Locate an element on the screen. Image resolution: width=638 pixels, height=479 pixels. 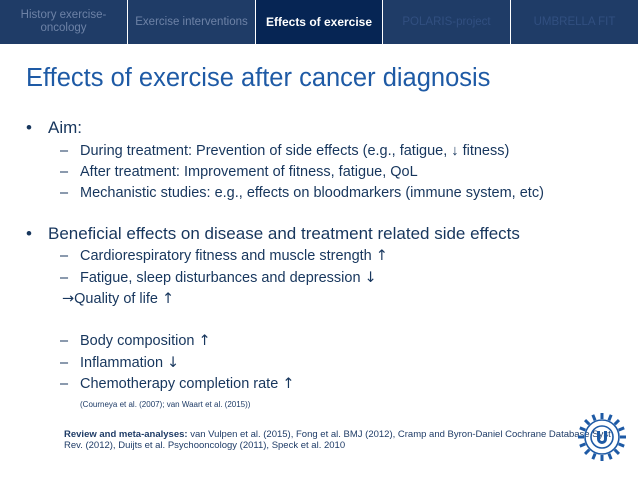
arrow-right-icon: → is located at coordinates (68, 299).